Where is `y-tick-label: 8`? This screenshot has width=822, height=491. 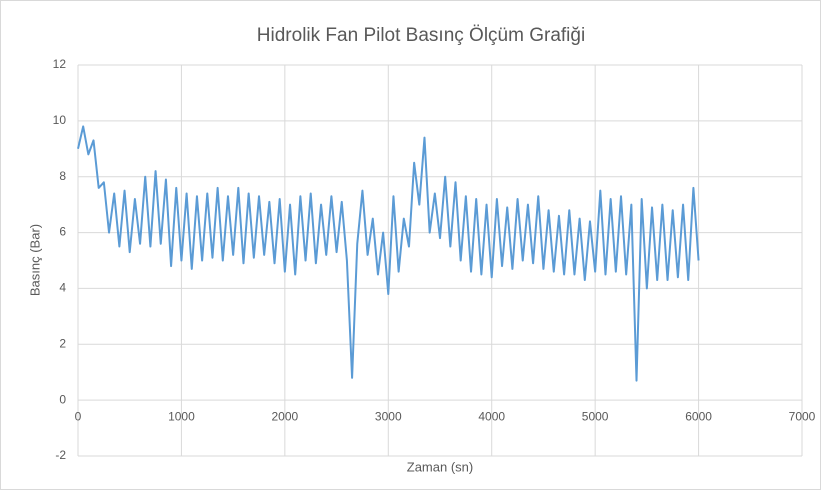 y-tick-label: 8 is located at coordinates (62, 176).